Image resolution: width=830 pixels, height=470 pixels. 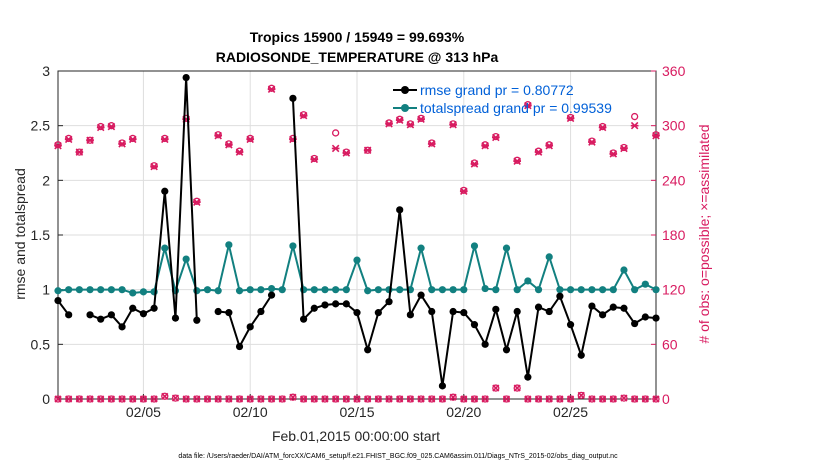 I want to click on y-tick-label: 1.5, so click(x=41, y=235).